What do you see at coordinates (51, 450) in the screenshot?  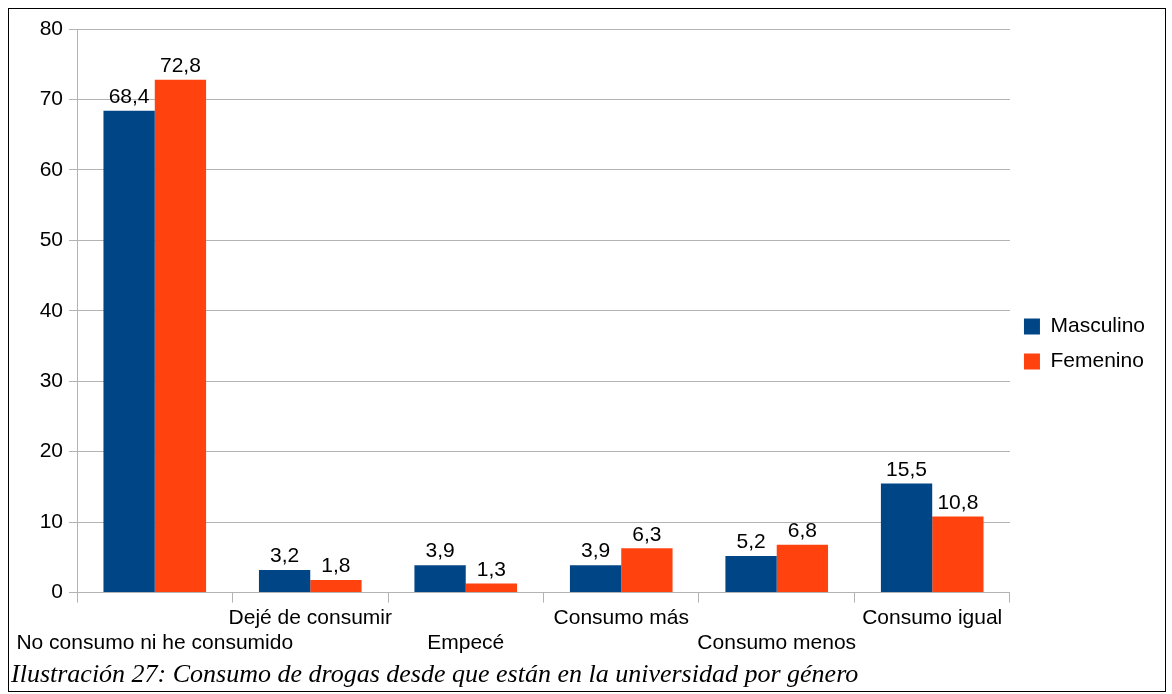 I see `y-tick-label: 20` at bounding box center [51, 450].